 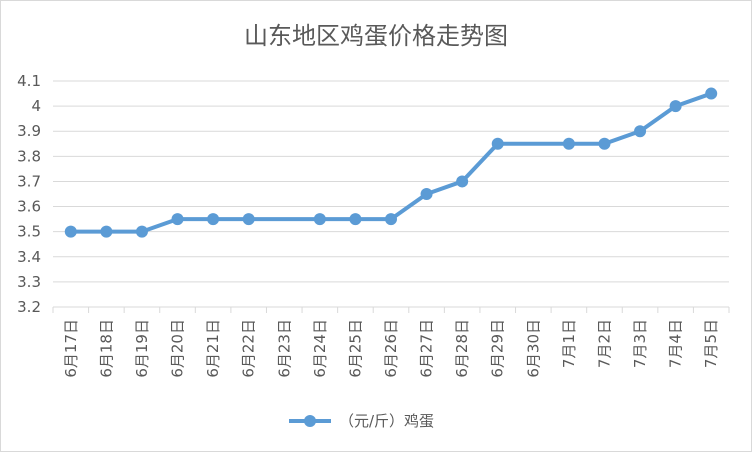 What do you see at coordinates (29, 257) in the screenshot?
I see `y-tick-label: 3.4` at bounding box center [29, 257].